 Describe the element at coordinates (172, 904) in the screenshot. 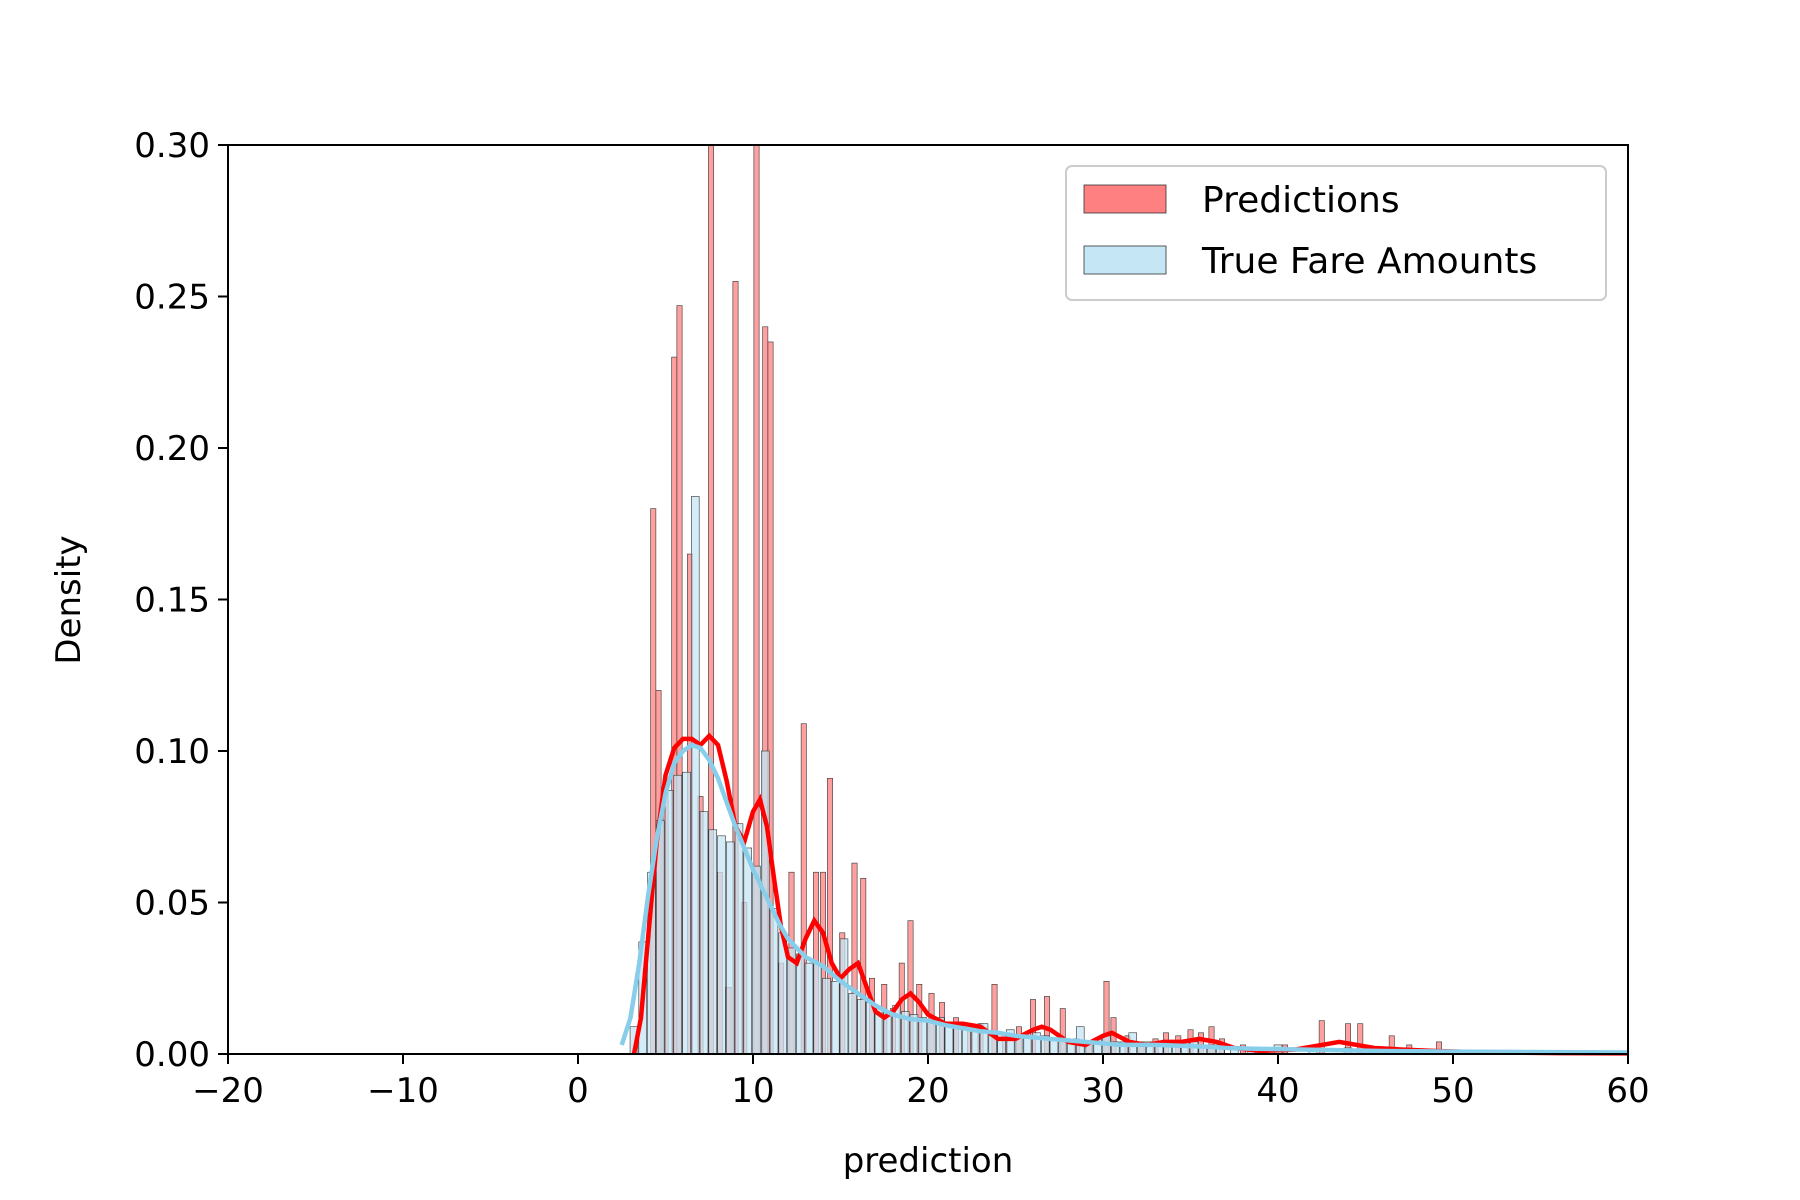

I see `y-tick-label: 0.05` at that location.